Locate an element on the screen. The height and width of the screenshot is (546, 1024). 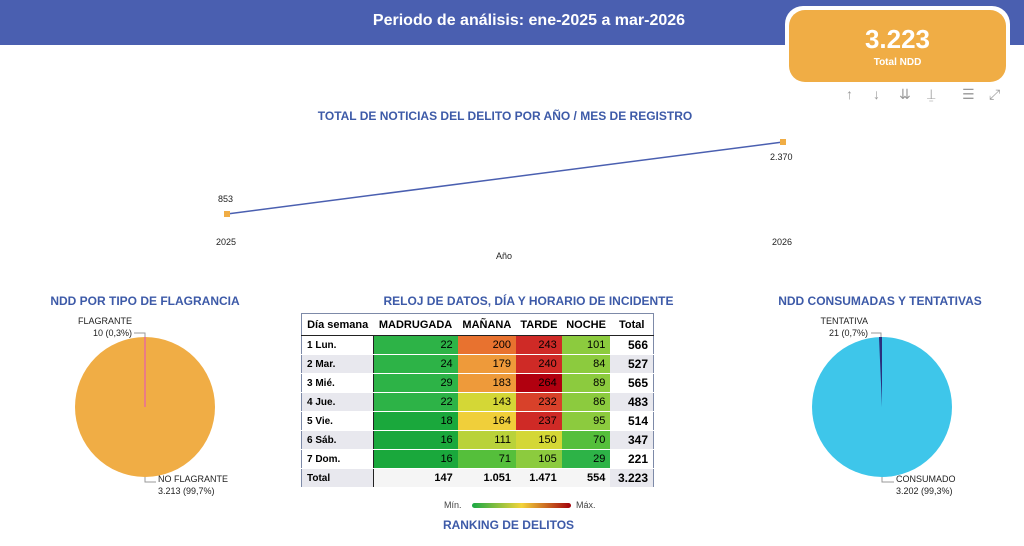
value-consumado: 3.202 (99,3%) is located at coordinates (924, 491).